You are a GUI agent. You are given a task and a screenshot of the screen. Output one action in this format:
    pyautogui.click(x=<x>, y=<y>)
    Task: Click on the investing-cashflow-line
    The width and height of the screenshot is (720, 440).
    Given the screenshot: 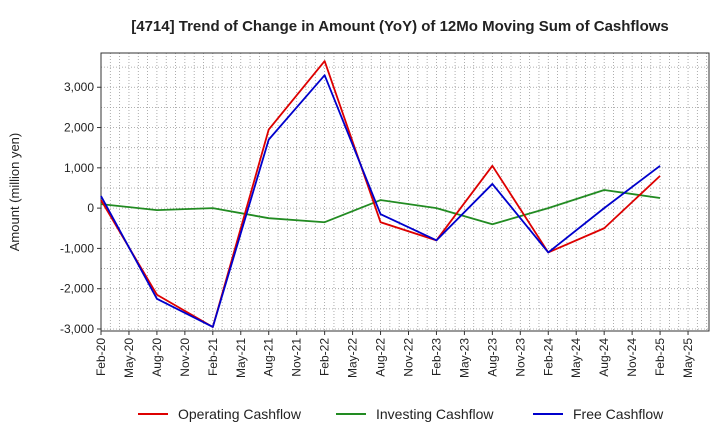 What is the action you would take?
    pyautogui.click(x=380, y=207)
    